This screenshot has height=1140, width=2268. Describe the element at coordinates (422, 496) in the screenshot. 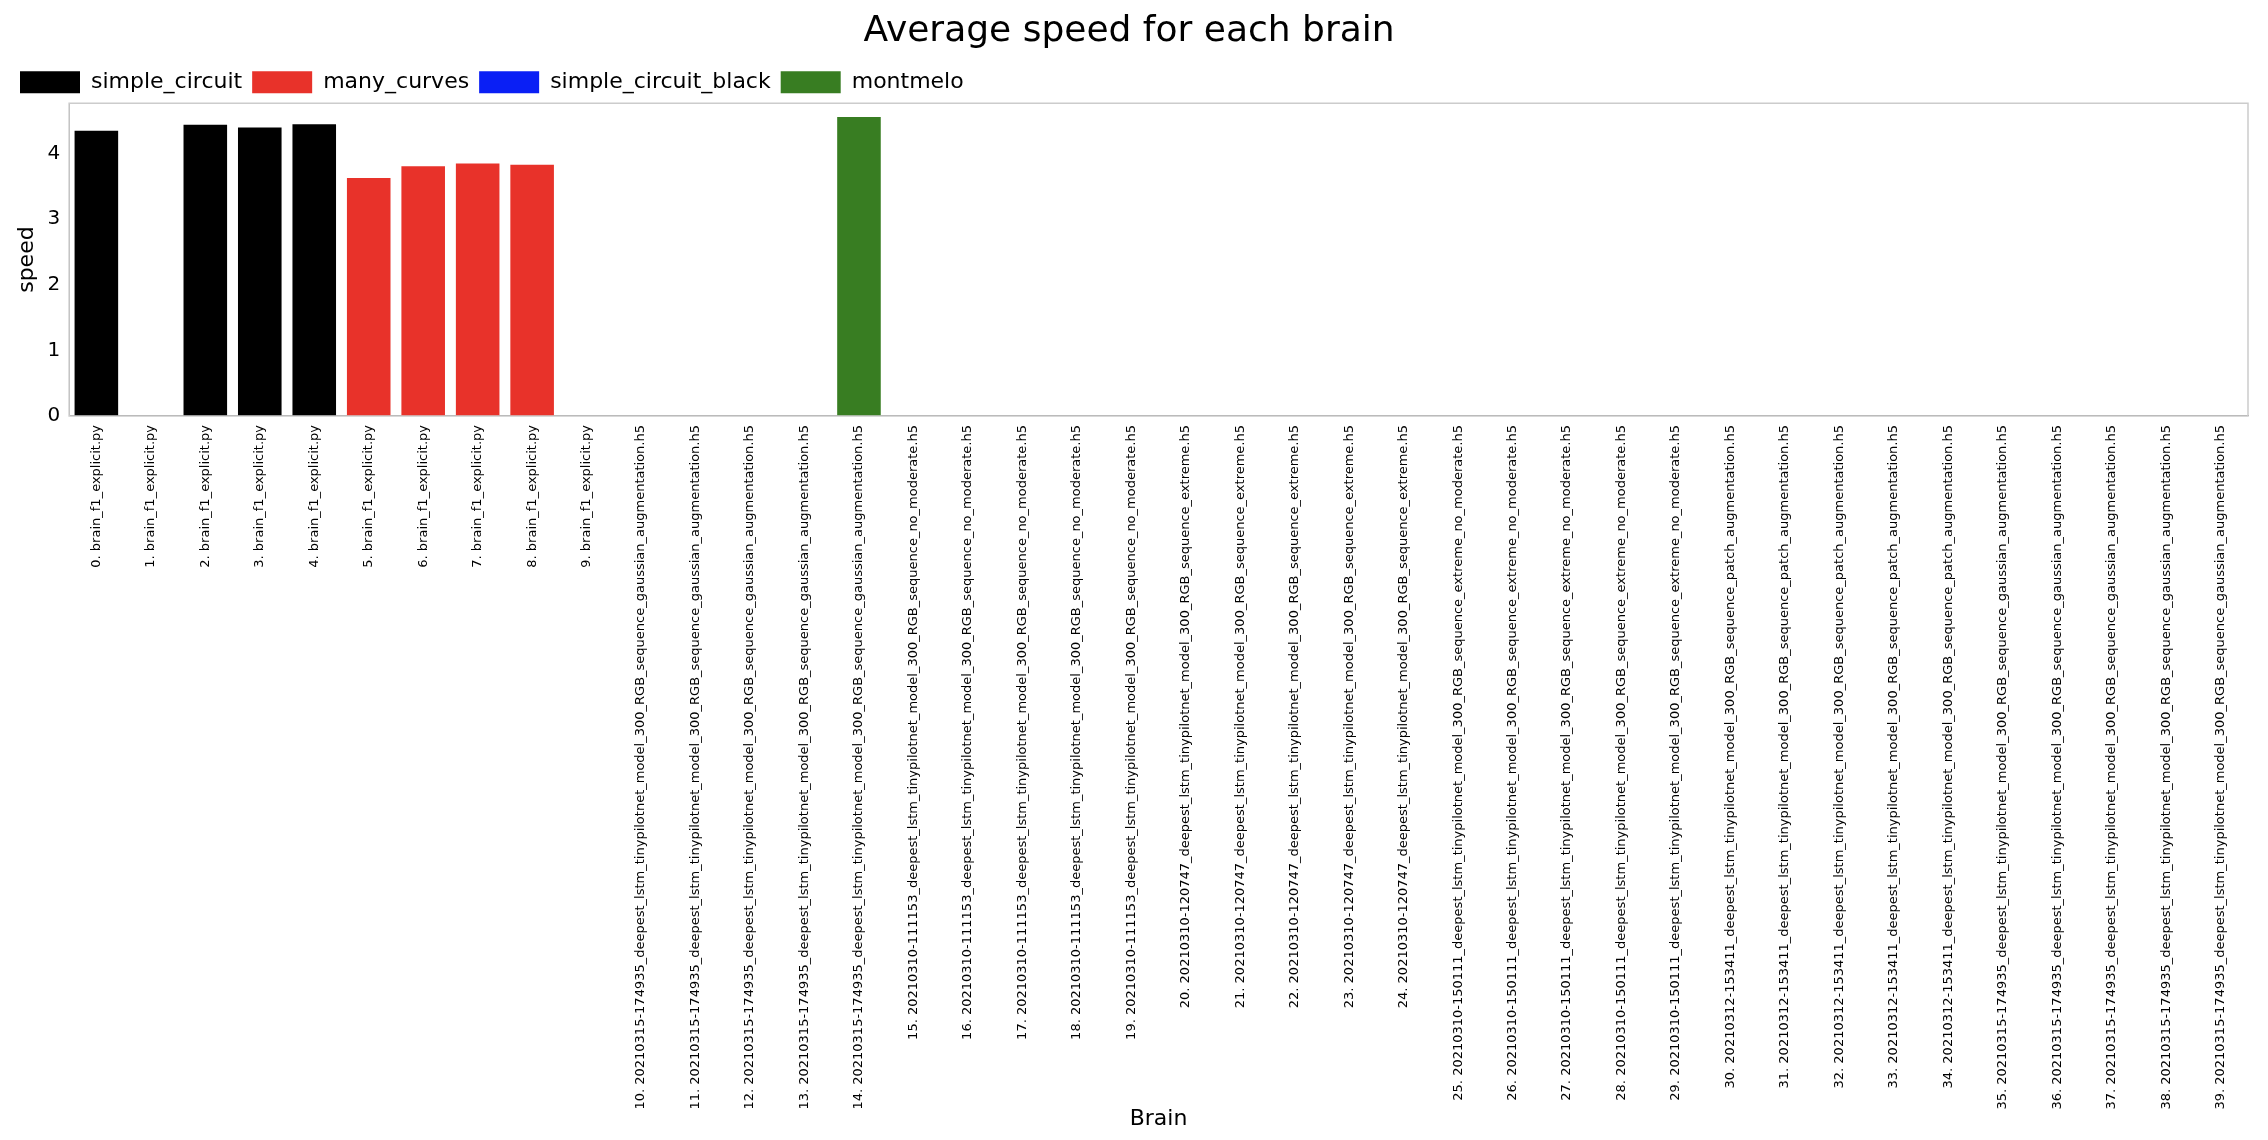

I see `x-tick-label: 6. brain_f1_explicit.py` at that location.